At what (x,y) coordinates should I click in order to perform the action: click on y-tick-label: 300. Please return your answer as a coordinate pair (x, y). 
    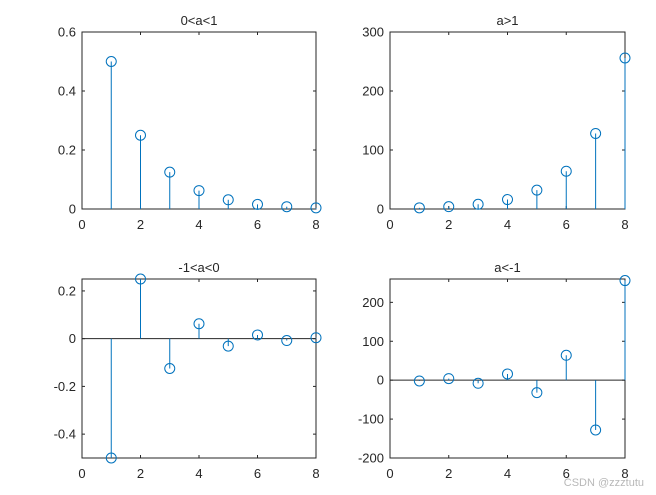
    Looking at the image, I should click on (373, 32).